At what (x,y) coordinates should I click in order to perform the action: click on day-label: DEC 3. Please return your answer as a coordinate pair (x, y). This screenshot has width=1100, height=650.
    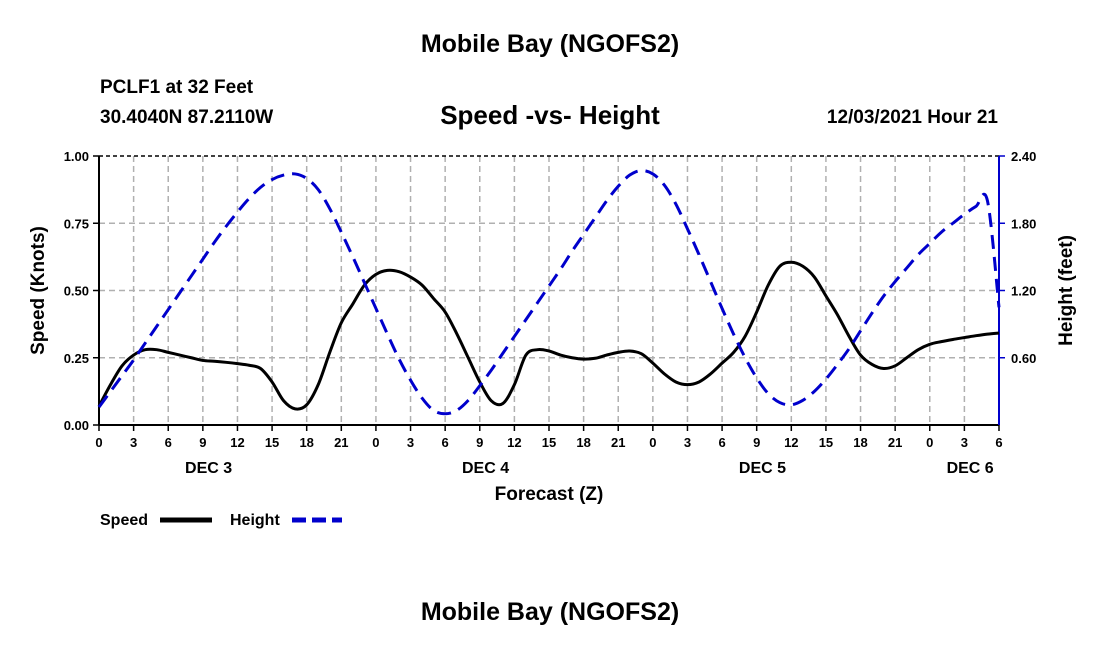
    Looking at the image, I should click on (208, 468).